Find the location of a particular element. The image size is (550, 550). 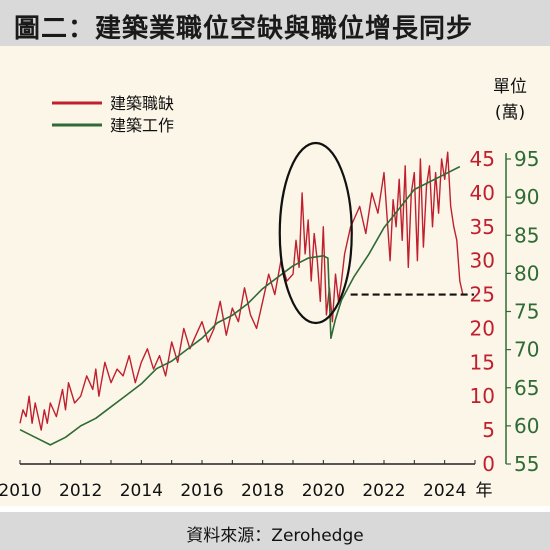

x-axis-ticks: 2010 2012 2014 2016 2018 2020 2022 2024 年 is located at coordinates (246, 480).